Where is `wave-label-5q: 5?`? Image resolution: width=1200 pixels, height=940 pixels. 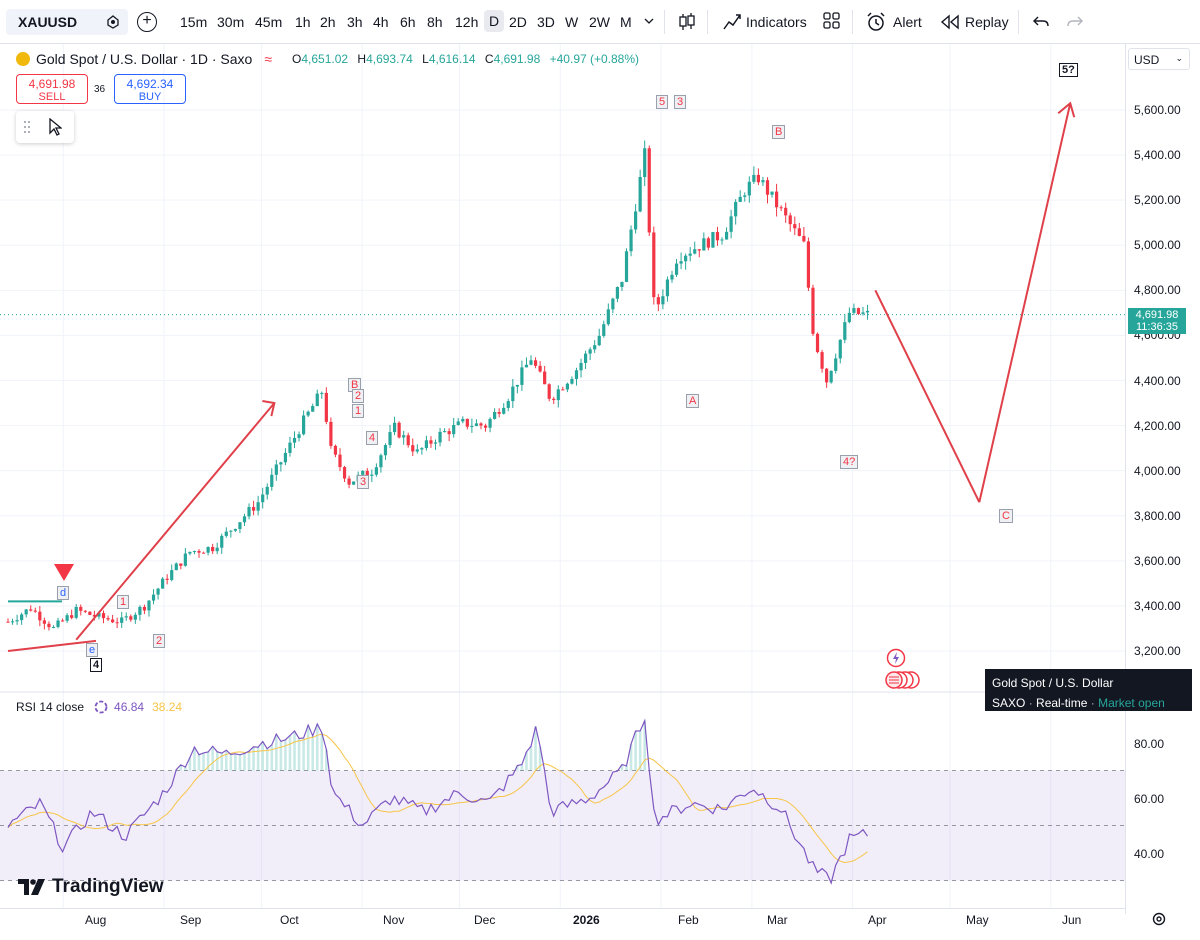
wave-label-5q: 5? is located at coordinates (1068, 70).